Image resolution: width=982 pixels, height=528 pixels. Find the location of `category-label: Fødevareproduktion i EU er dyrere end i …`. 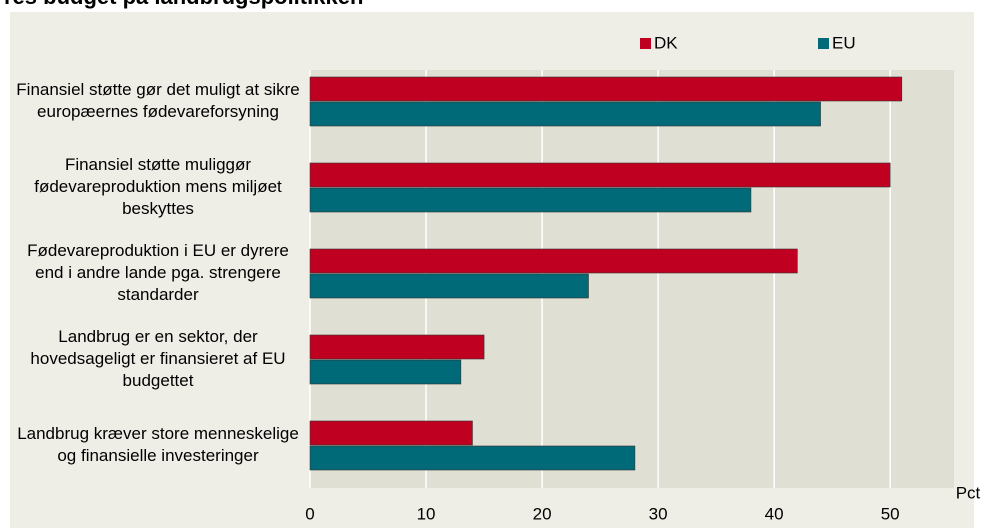

category-label: Fødevareproduktion i EU er dyrere end i … is located at coordinates (158, 272).